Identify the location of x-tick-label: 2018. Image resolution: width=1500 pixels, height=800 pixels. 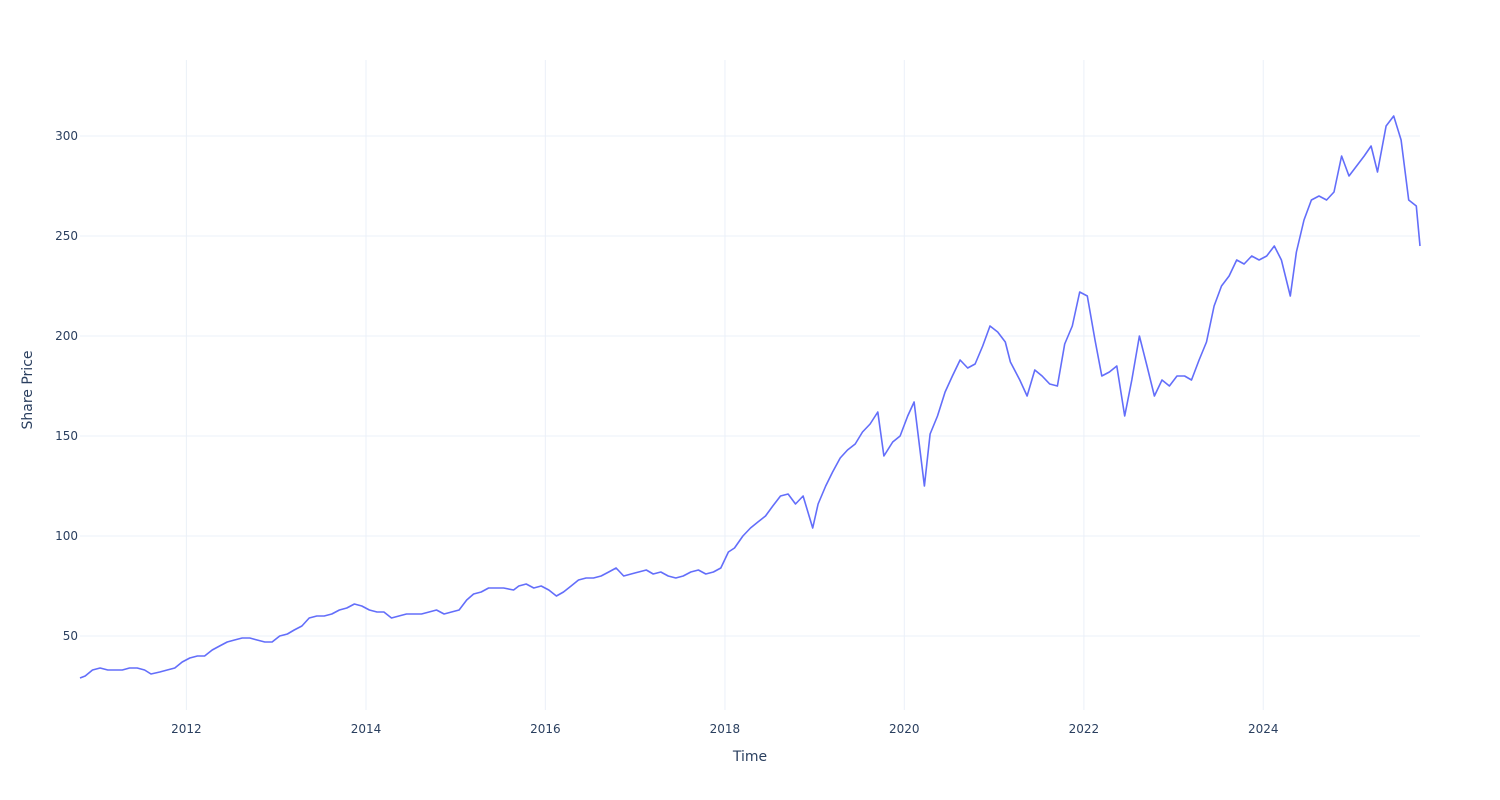
(725, 729).